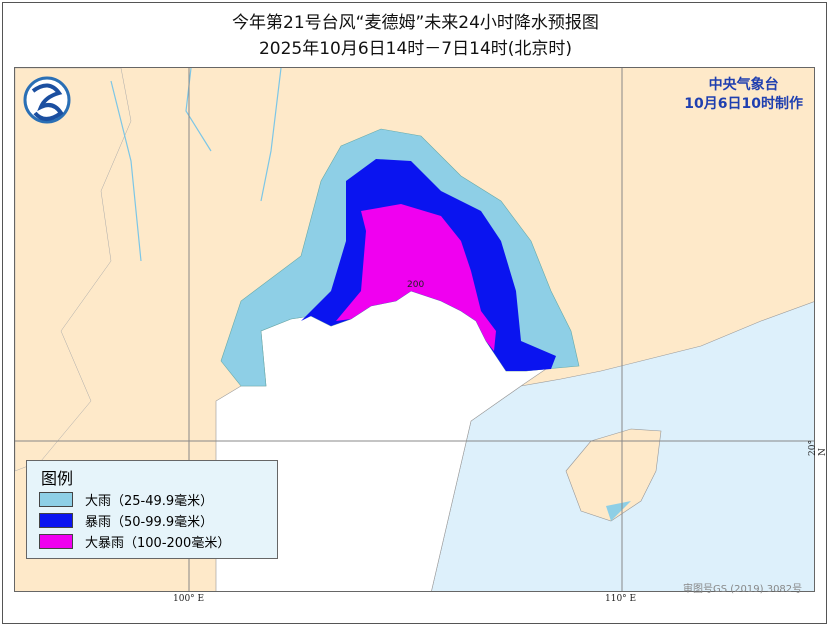 This screenshot has height=628, width=831. Describe the element at coordinates (743, 589) in the screenshot. I see `map-approval-number: 审图号GS (2019) 3082号` at that location.